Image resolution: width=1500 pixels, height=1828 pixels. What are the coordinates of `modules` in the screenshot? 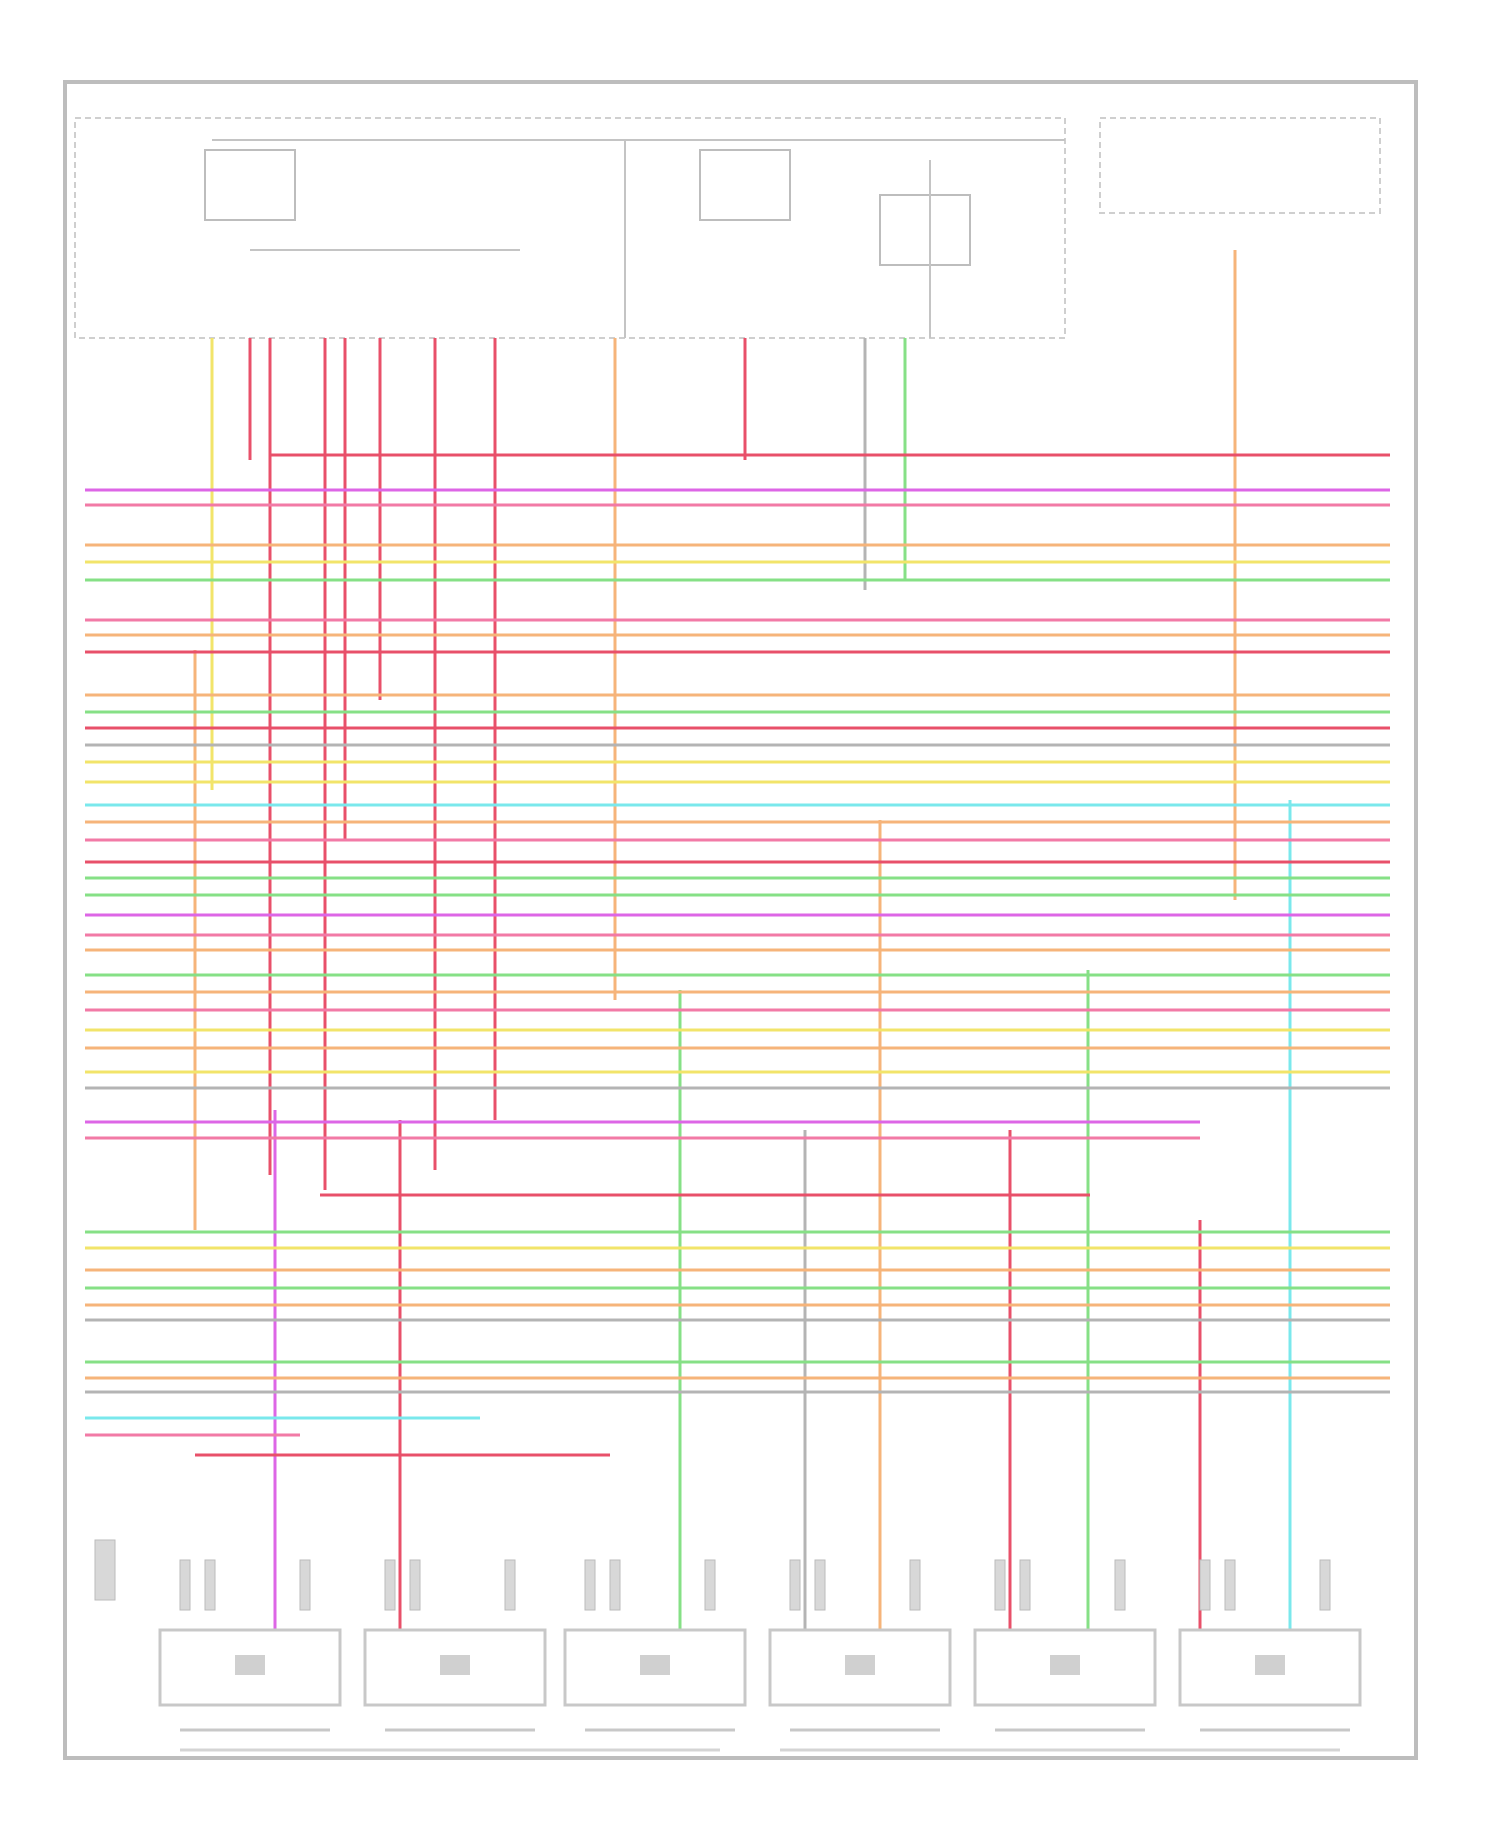 It's located at (728, 1645).